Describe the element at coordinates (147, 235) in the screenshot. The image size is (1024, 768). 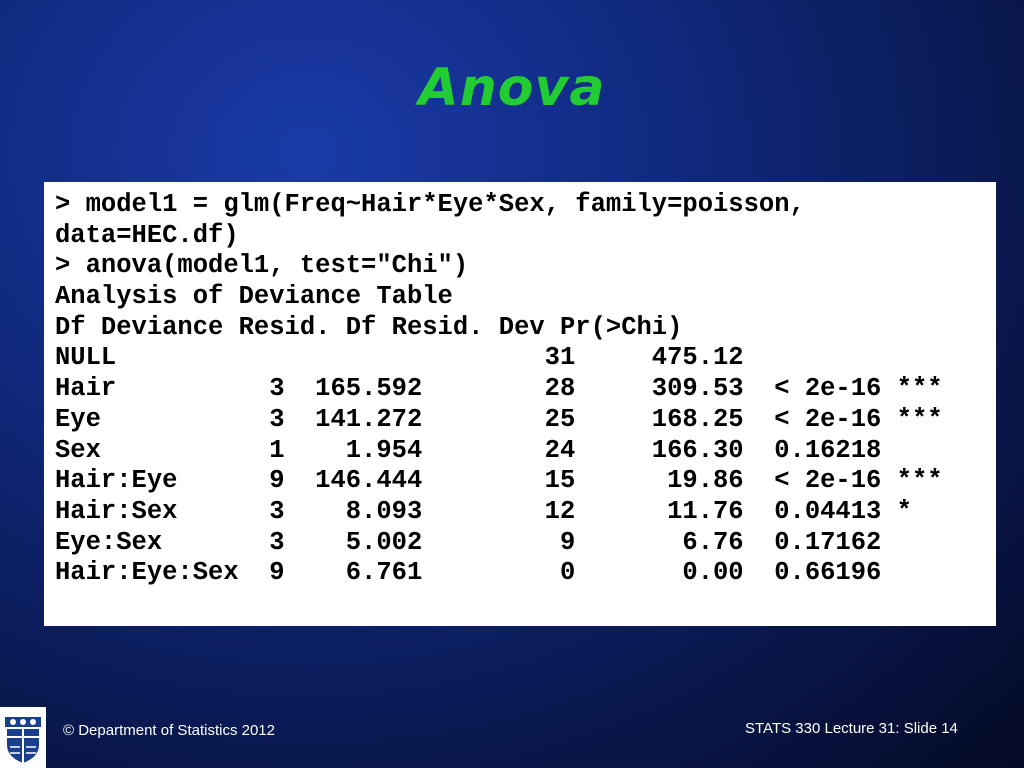
I see `code-line: data=HEC.df)` at that location.